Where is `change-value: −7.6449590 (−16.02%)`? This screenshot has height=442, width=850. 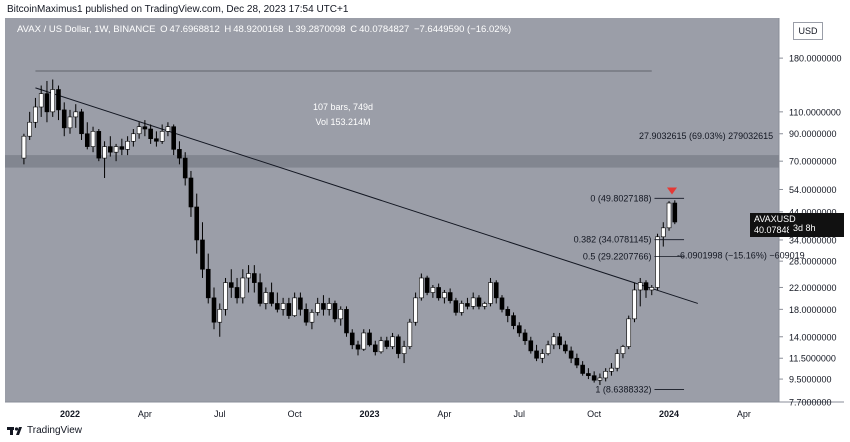
change-value: −7.6449590 (−16.02%) is located at coordinates (462, 29).